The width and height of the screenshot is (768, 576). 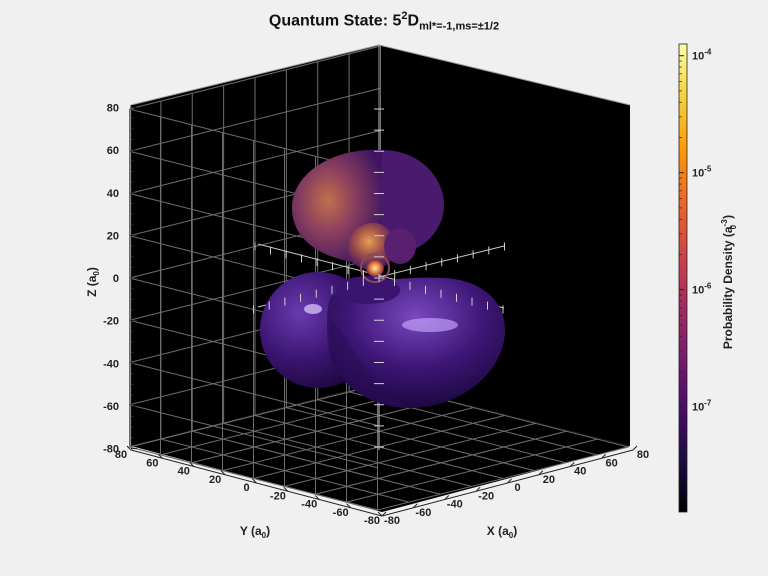 I want to click on title-superscript: 2, so click(x=404, y=16).